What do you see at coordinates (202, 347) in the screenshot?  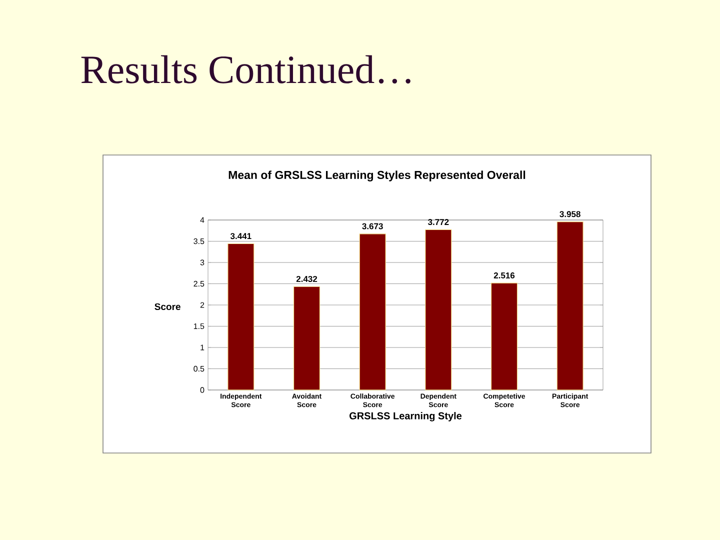 I see `y-tick-label: 1` at bounding box center [202, 347].